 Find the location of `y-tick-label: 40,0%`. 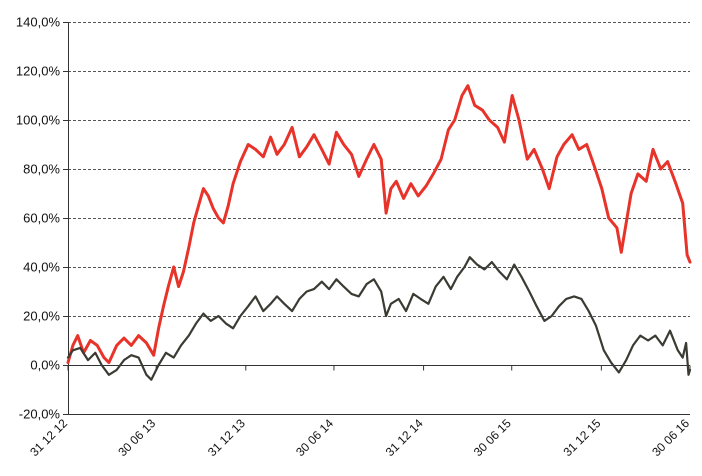

y-tick-label: 40,0% is located at coordinates (41, 267).